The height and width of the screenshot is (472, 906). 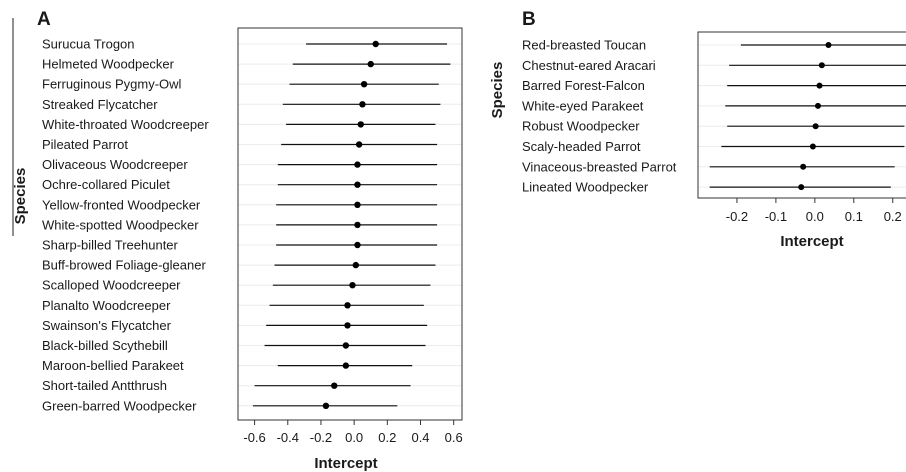 I want to click on species-label: Surucua Trogon, so click(x=88, y=44).